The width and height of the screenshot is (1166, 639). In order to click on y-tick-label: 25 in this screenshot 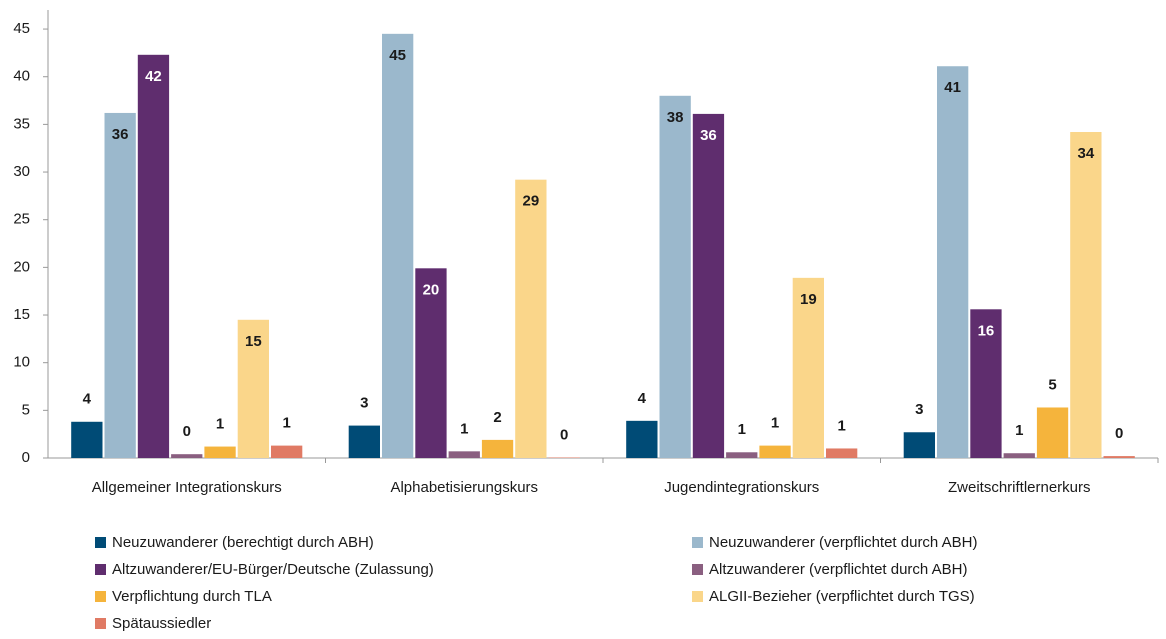, I will do `click(21, 219)`.